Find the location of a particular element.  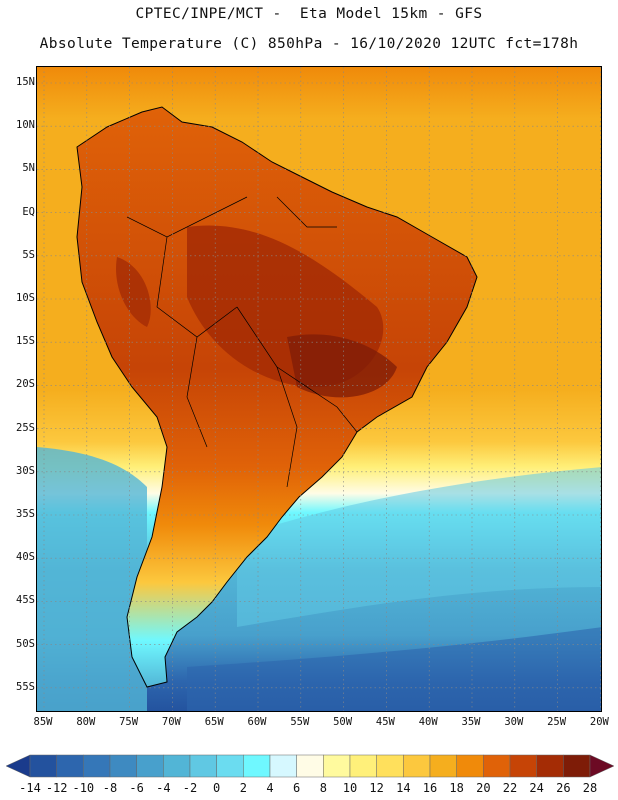

lon-label: 70W is located at coordinates (171, 722).